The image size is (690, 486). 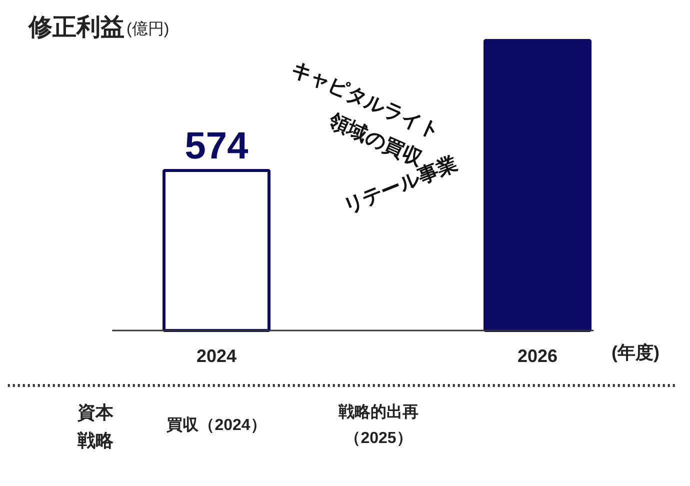 What do you see at coordinates (378, 438) in the screenshot?
I see `text: （2025）` at bounding box center [378, 438].